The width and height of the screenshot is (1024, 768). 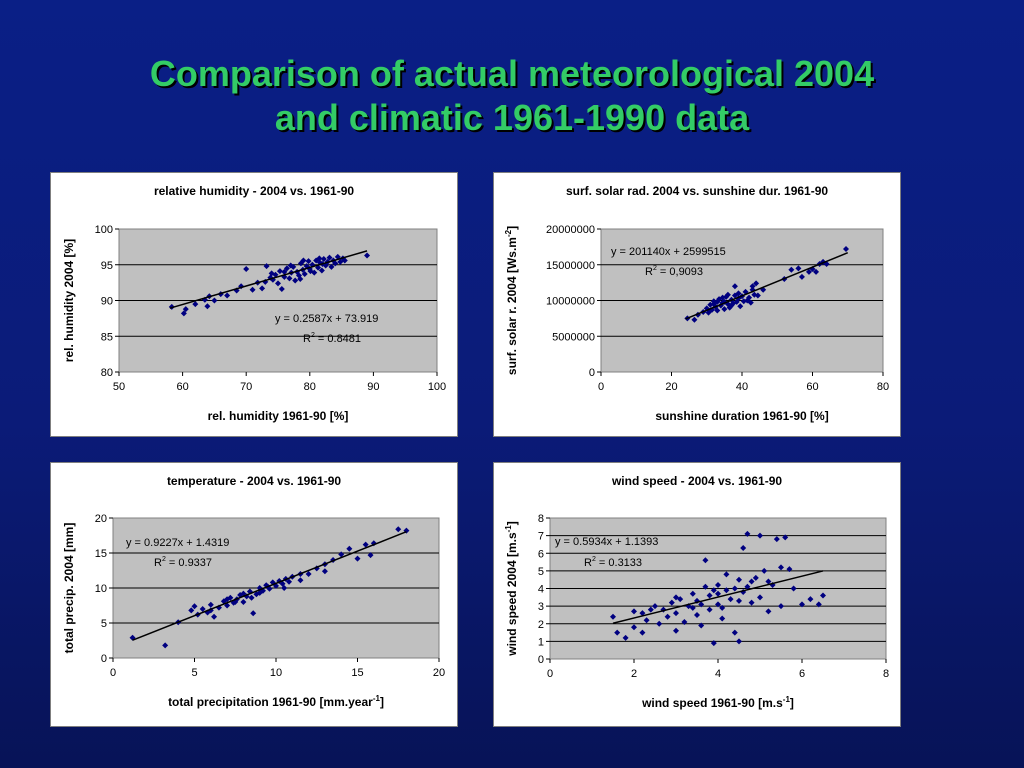 I want to click on trendline-equation: y = 0.2587x + 73.919, so click(x=326, y=319).